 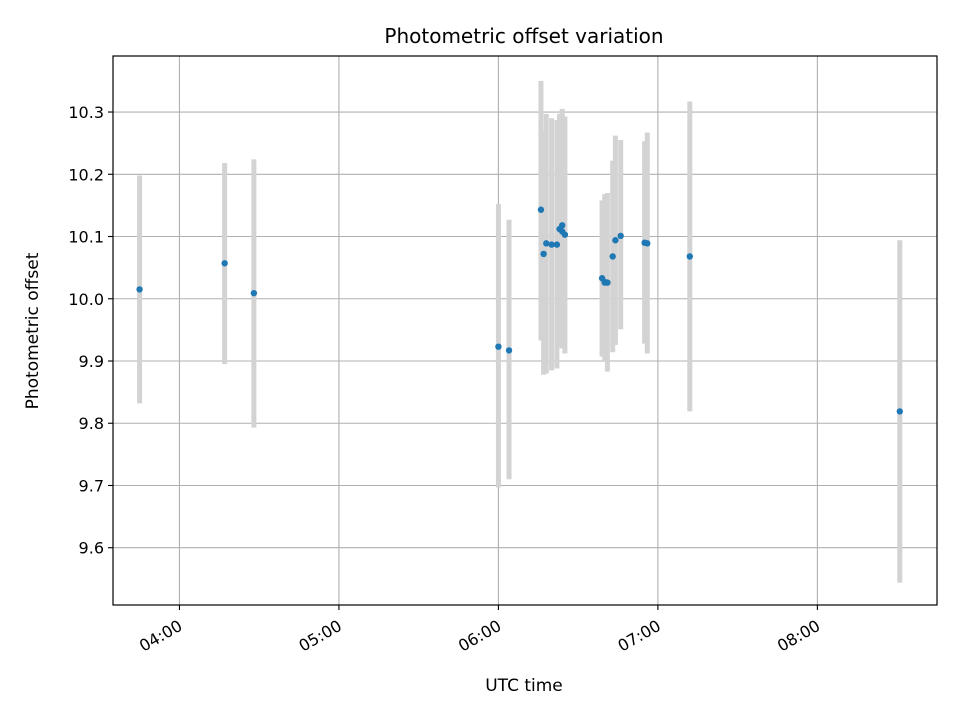 What do you see at coordinates (523, 36) in the screenshot?
I see `chart-title: Photometric offset variation` at bounding box center [523, 36].